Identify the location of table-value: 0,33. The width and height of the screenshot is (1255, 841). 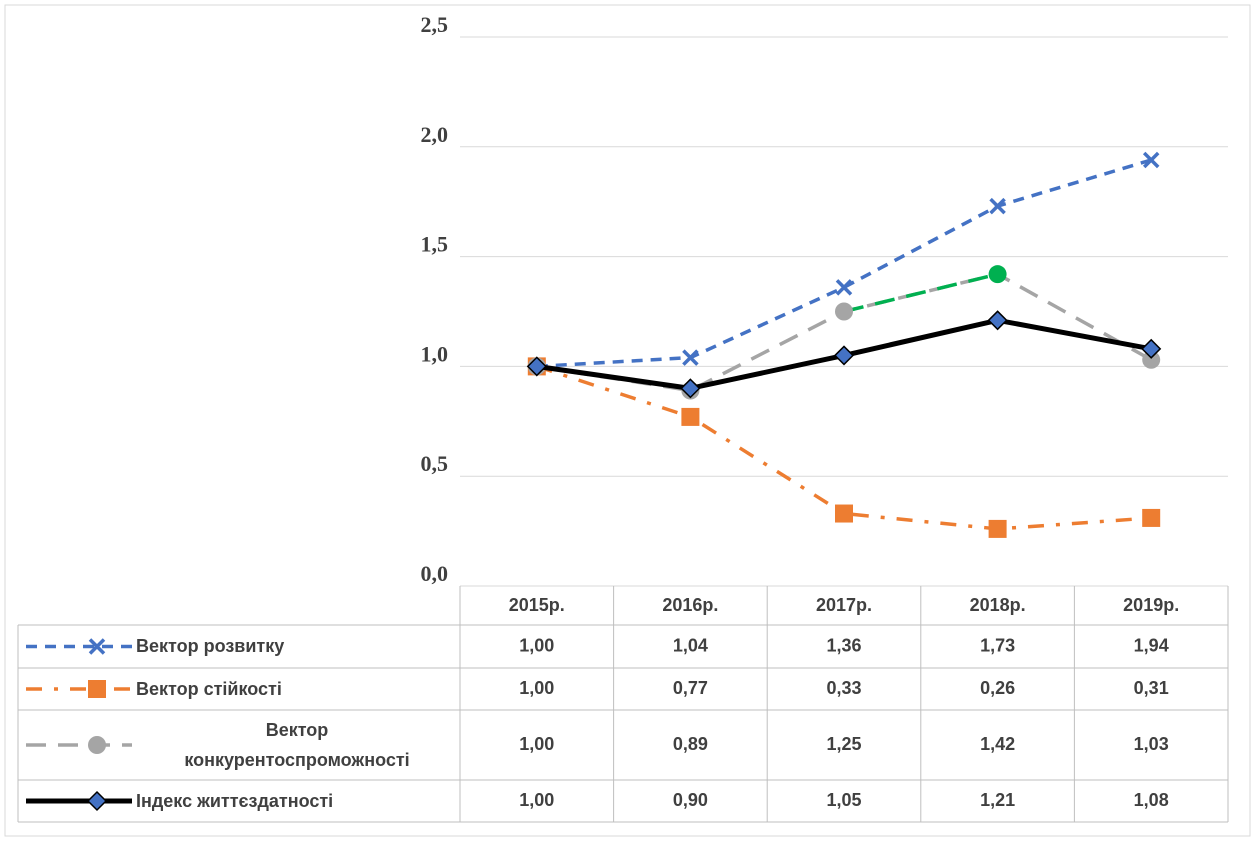
(843, 688).